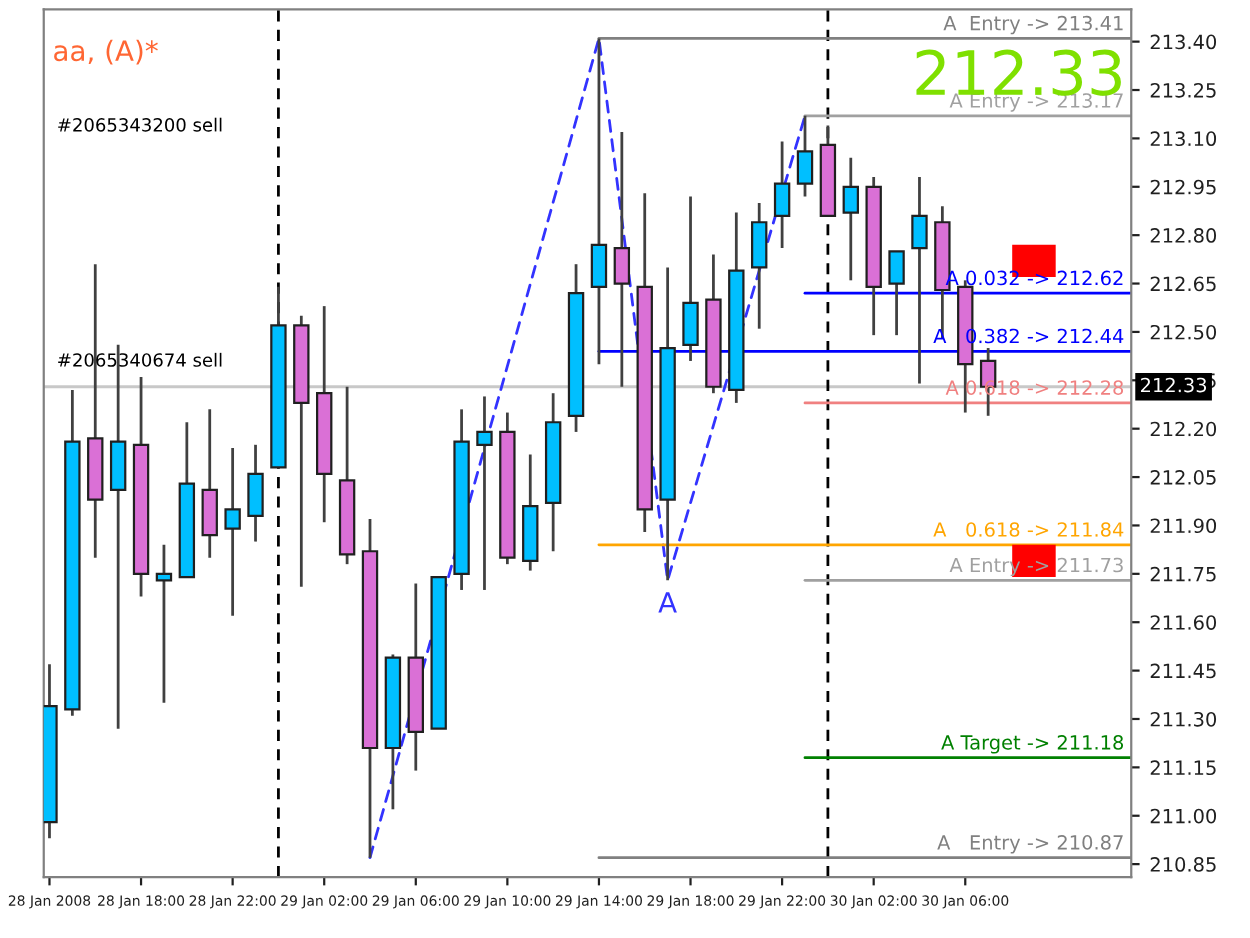  Describe the element at coordinates (1183, 574) in the screenshot. I see `y-tick-label: 211.75` at that location.